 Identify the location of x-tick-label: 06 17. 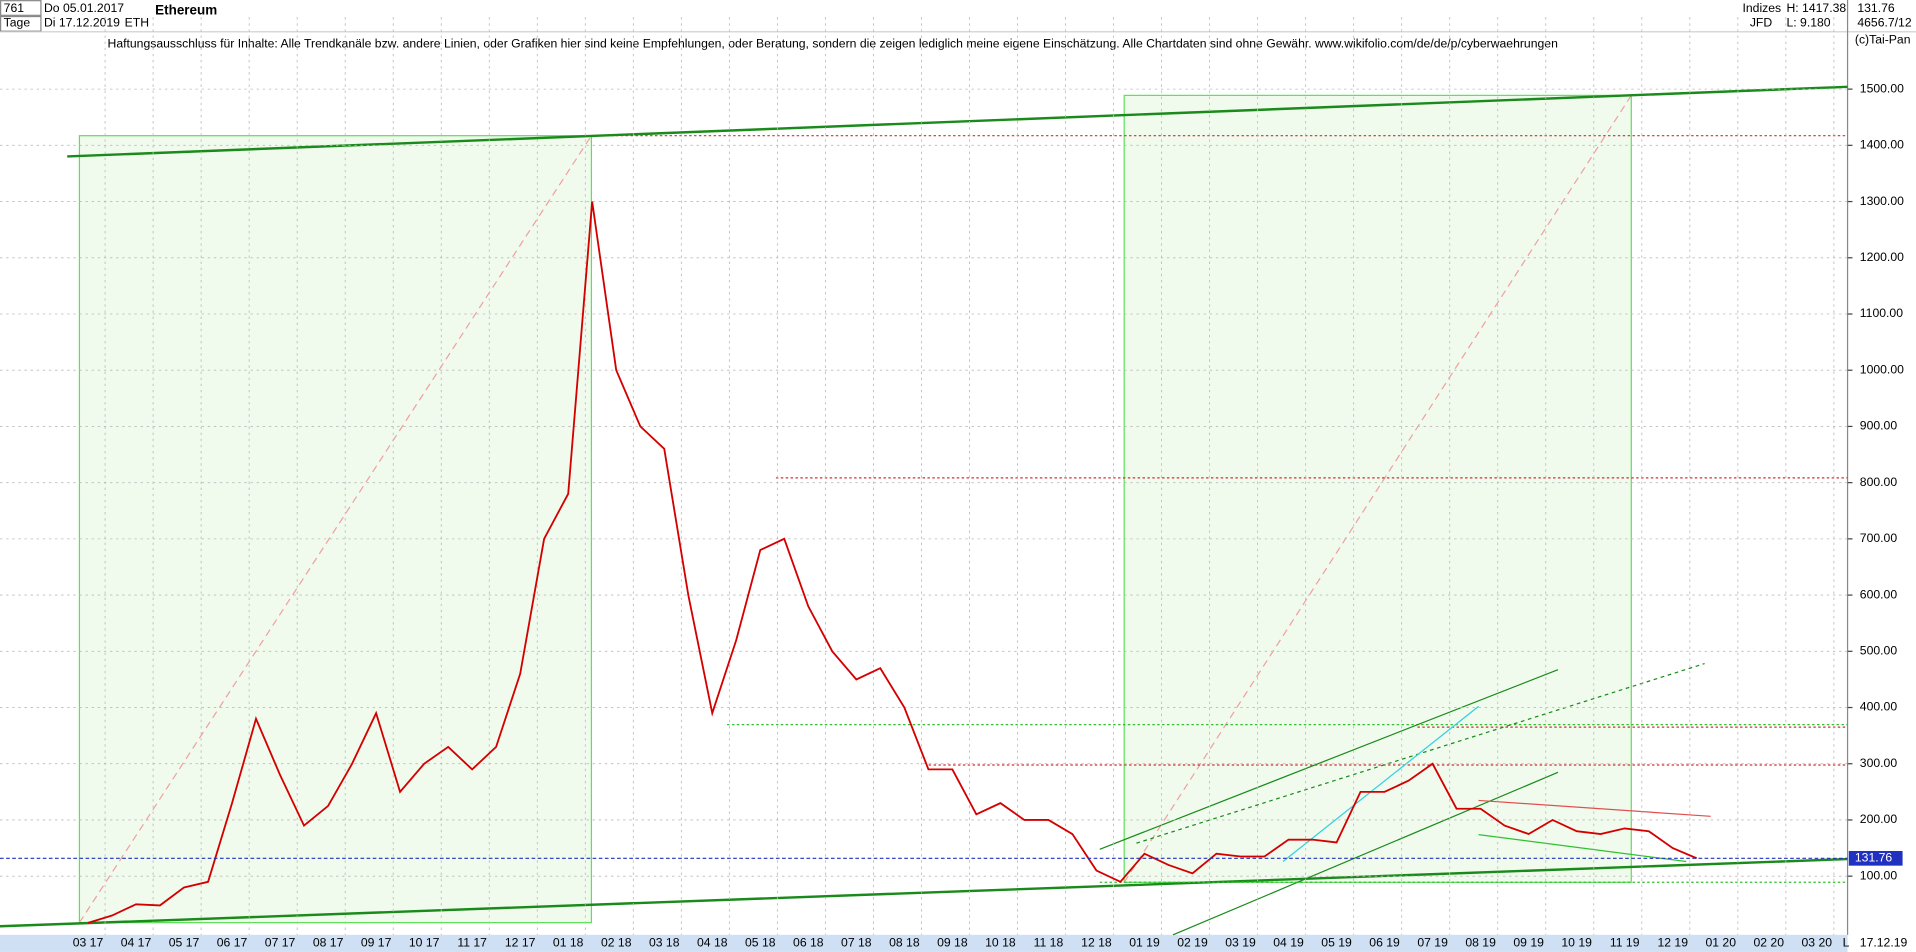
(232, 943).